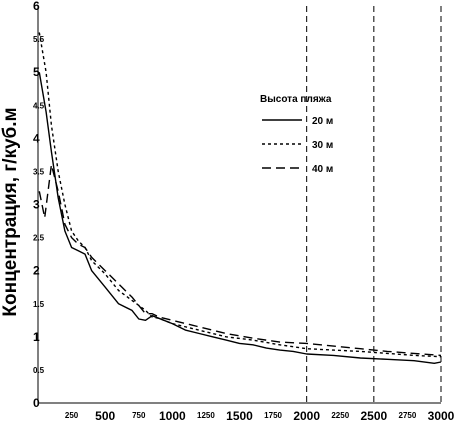 This screenshot has height=424, width=456. What do you see at coordinates (10, 211) in the screenshot?
I see `y-axis-label: Концентрация, г/куб.м` at bounding box center [10, 211].